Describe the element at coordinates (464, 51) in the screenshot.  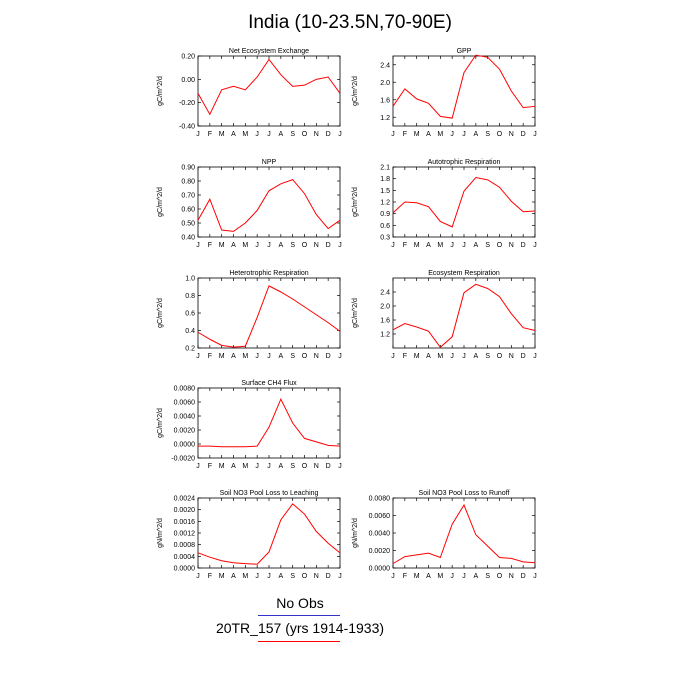
I see `chart-title: GPP` at that location.